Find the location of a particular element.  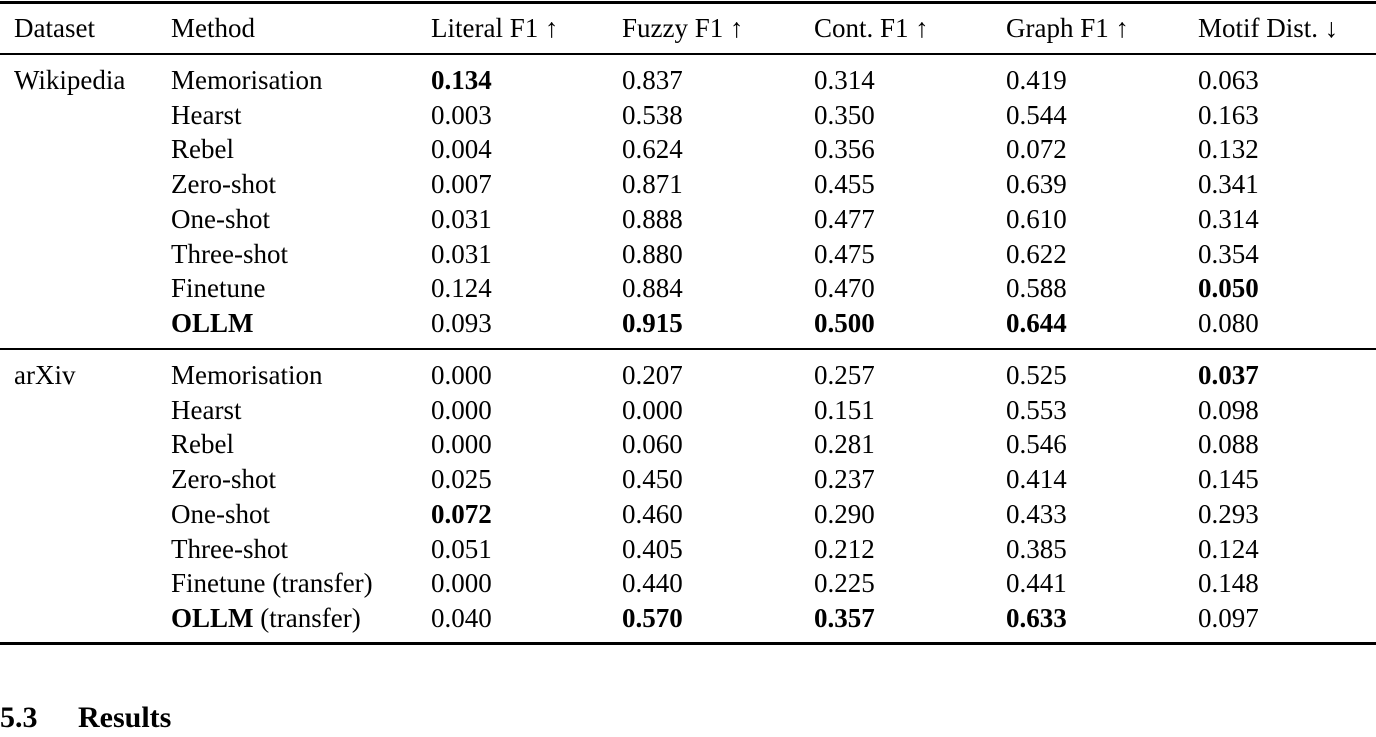

metric-value: 0.341 is located at coordinates (1228, 184).